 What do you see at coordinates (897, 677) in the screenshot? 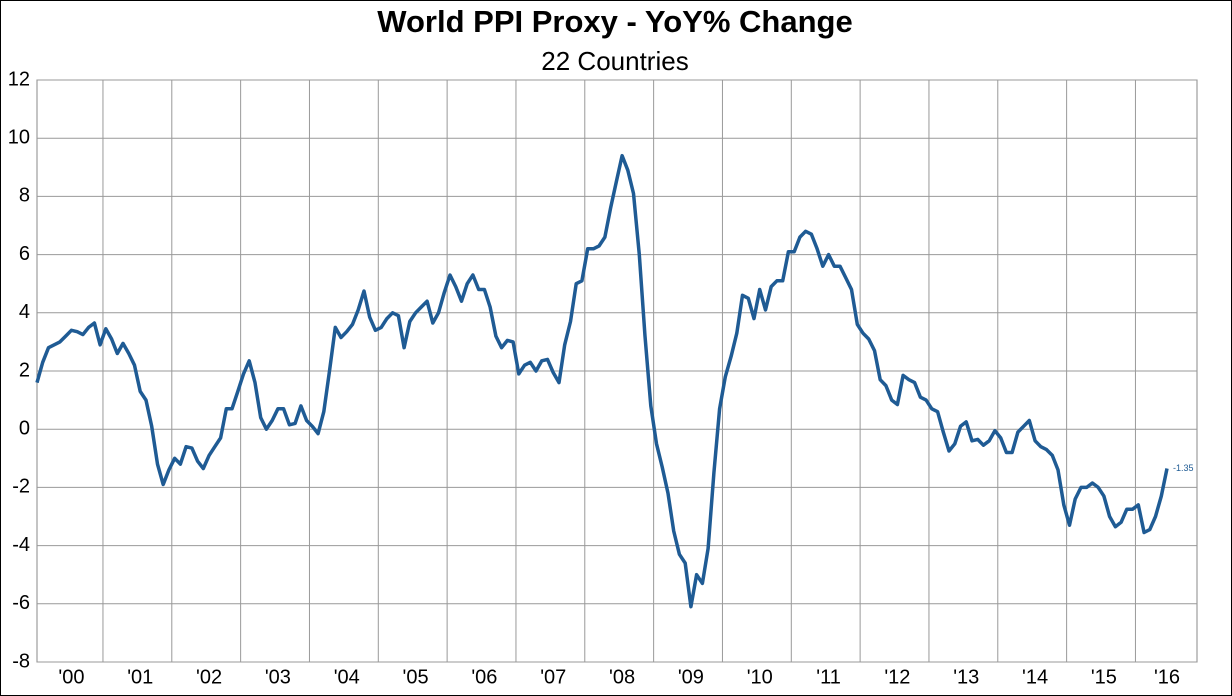
I see `x-tick-label: '12` at bounding box center [897, 677].